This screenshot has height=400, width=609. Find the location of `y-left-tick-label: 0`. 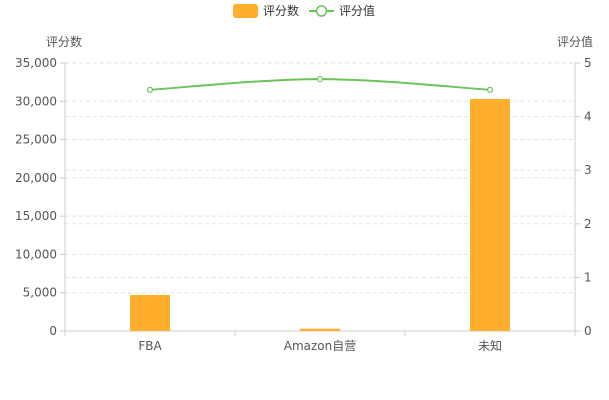

y-left-tick-label: 0 is located at coordinates (53, 331).